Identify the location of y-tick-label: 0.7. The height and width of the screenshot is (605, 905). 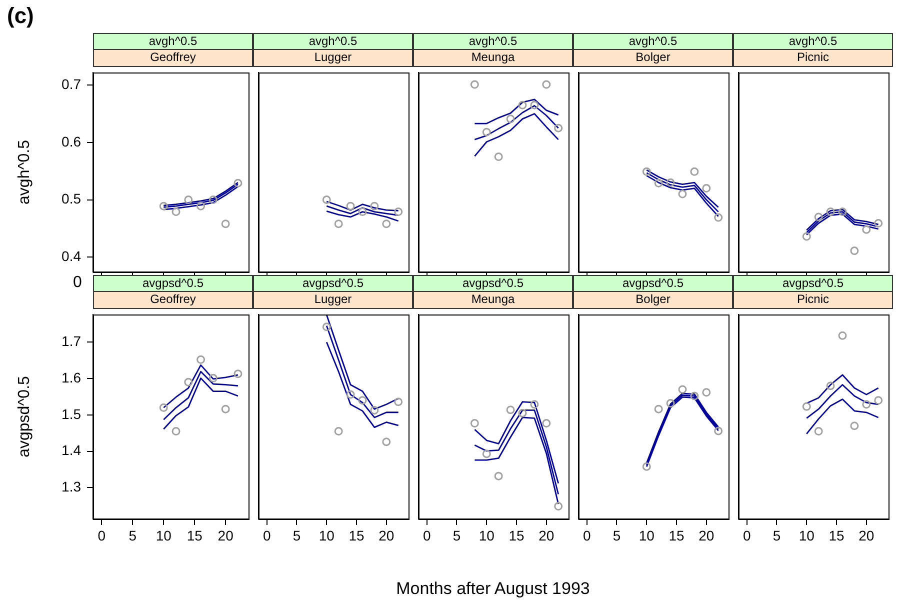
(72, 84).